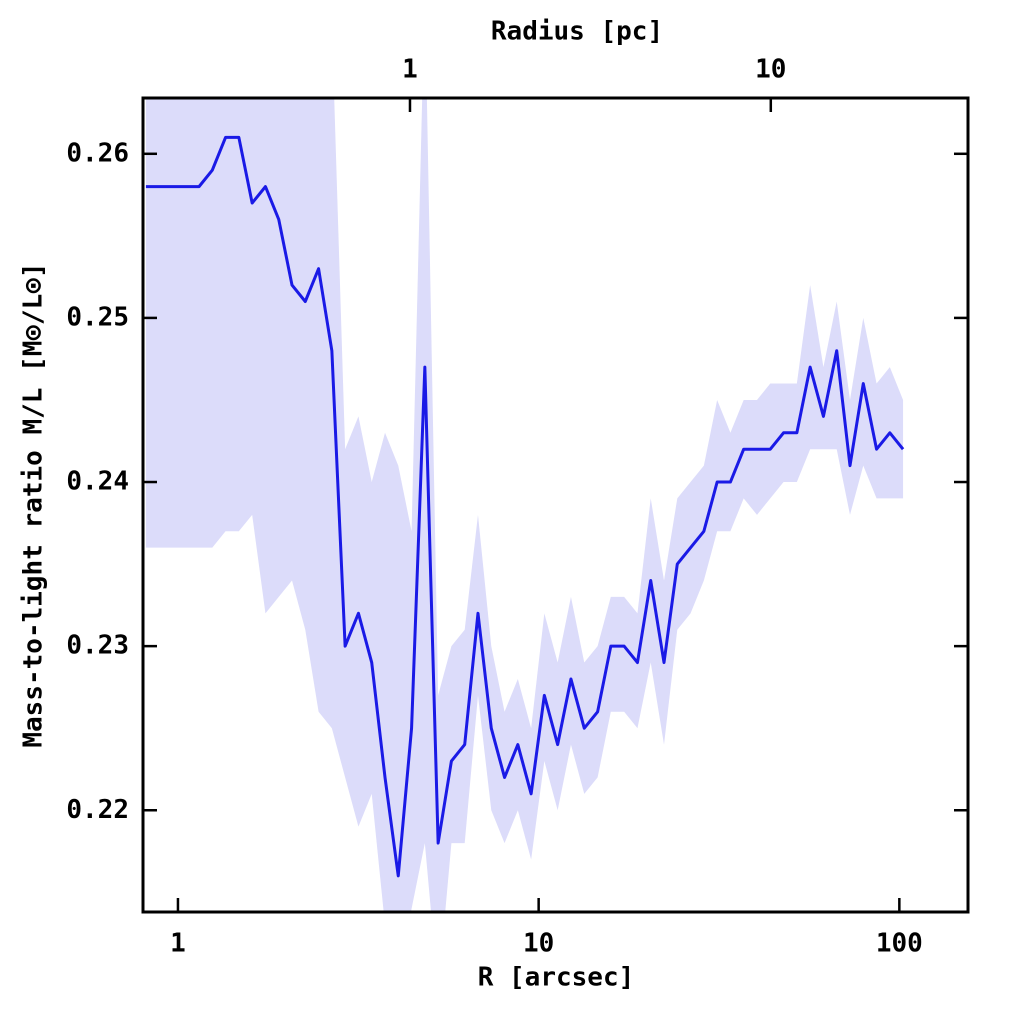 The image size is (1024, 1024). What do you see at coordinates (577, 32) in the screenshot?
I see `x2-axis-label: Radius [pc]` at bounding box center [577, 32].